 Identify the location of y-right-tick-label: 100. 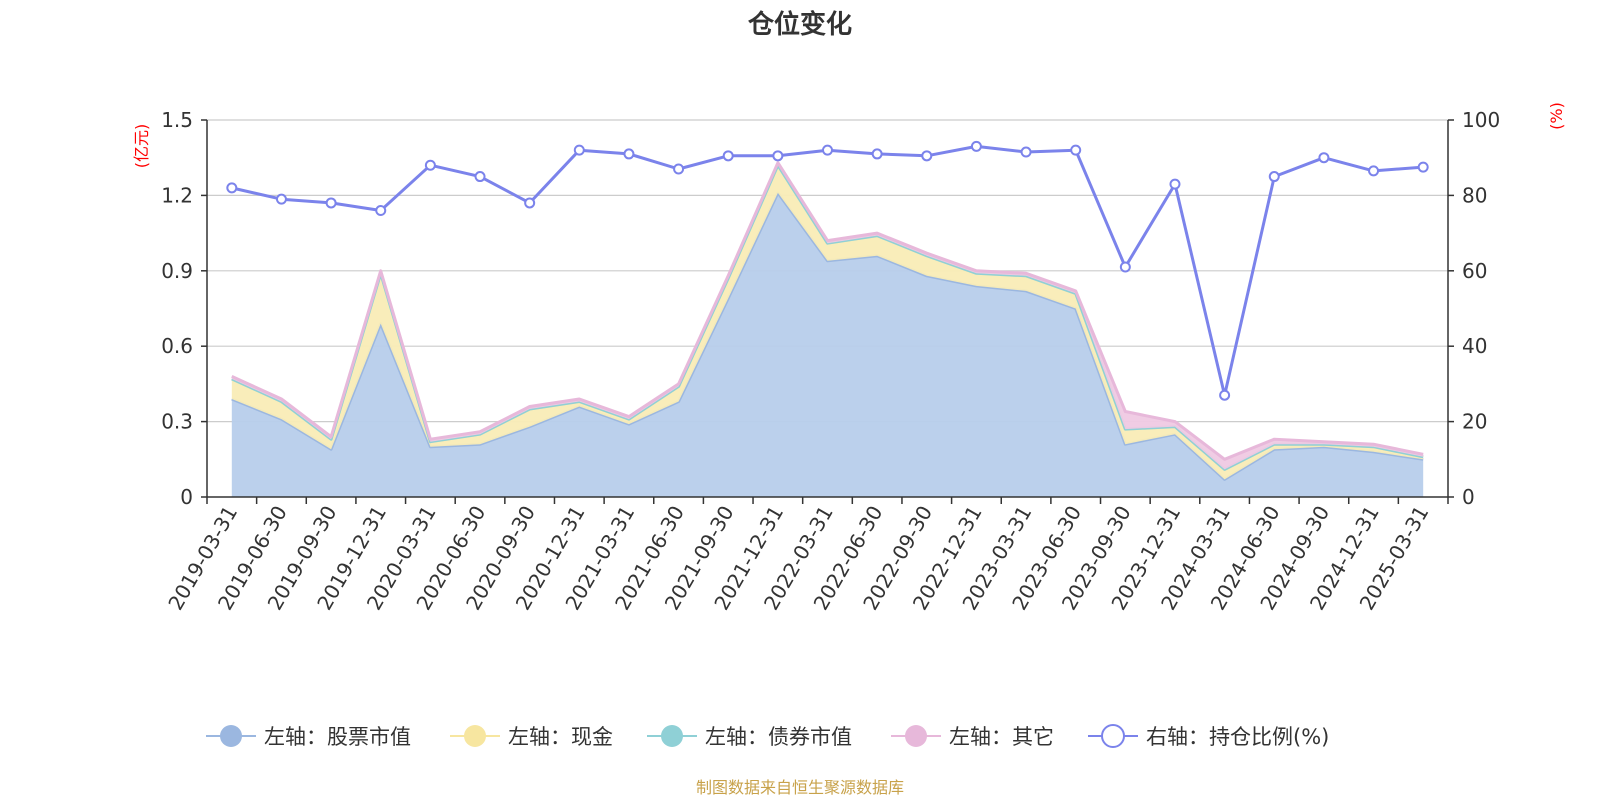
(1481, 120).